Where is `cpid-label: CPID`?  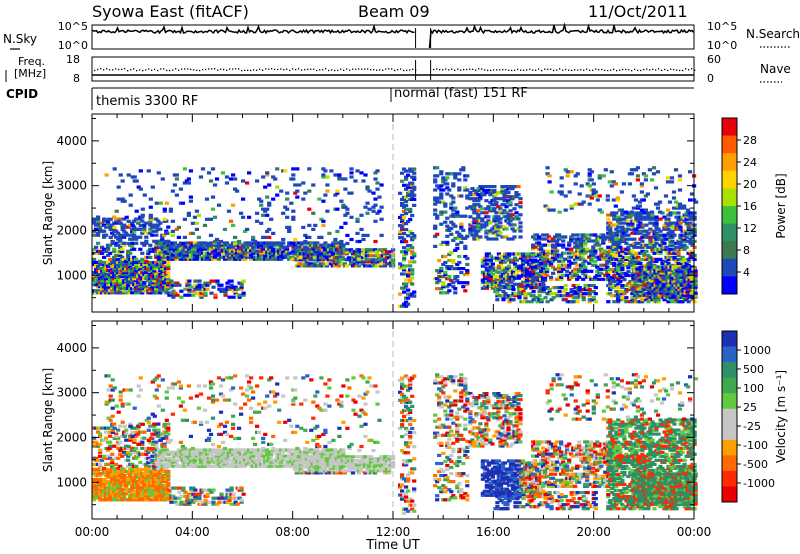 cpid-label: CPID is located at coordinates (22, 94).